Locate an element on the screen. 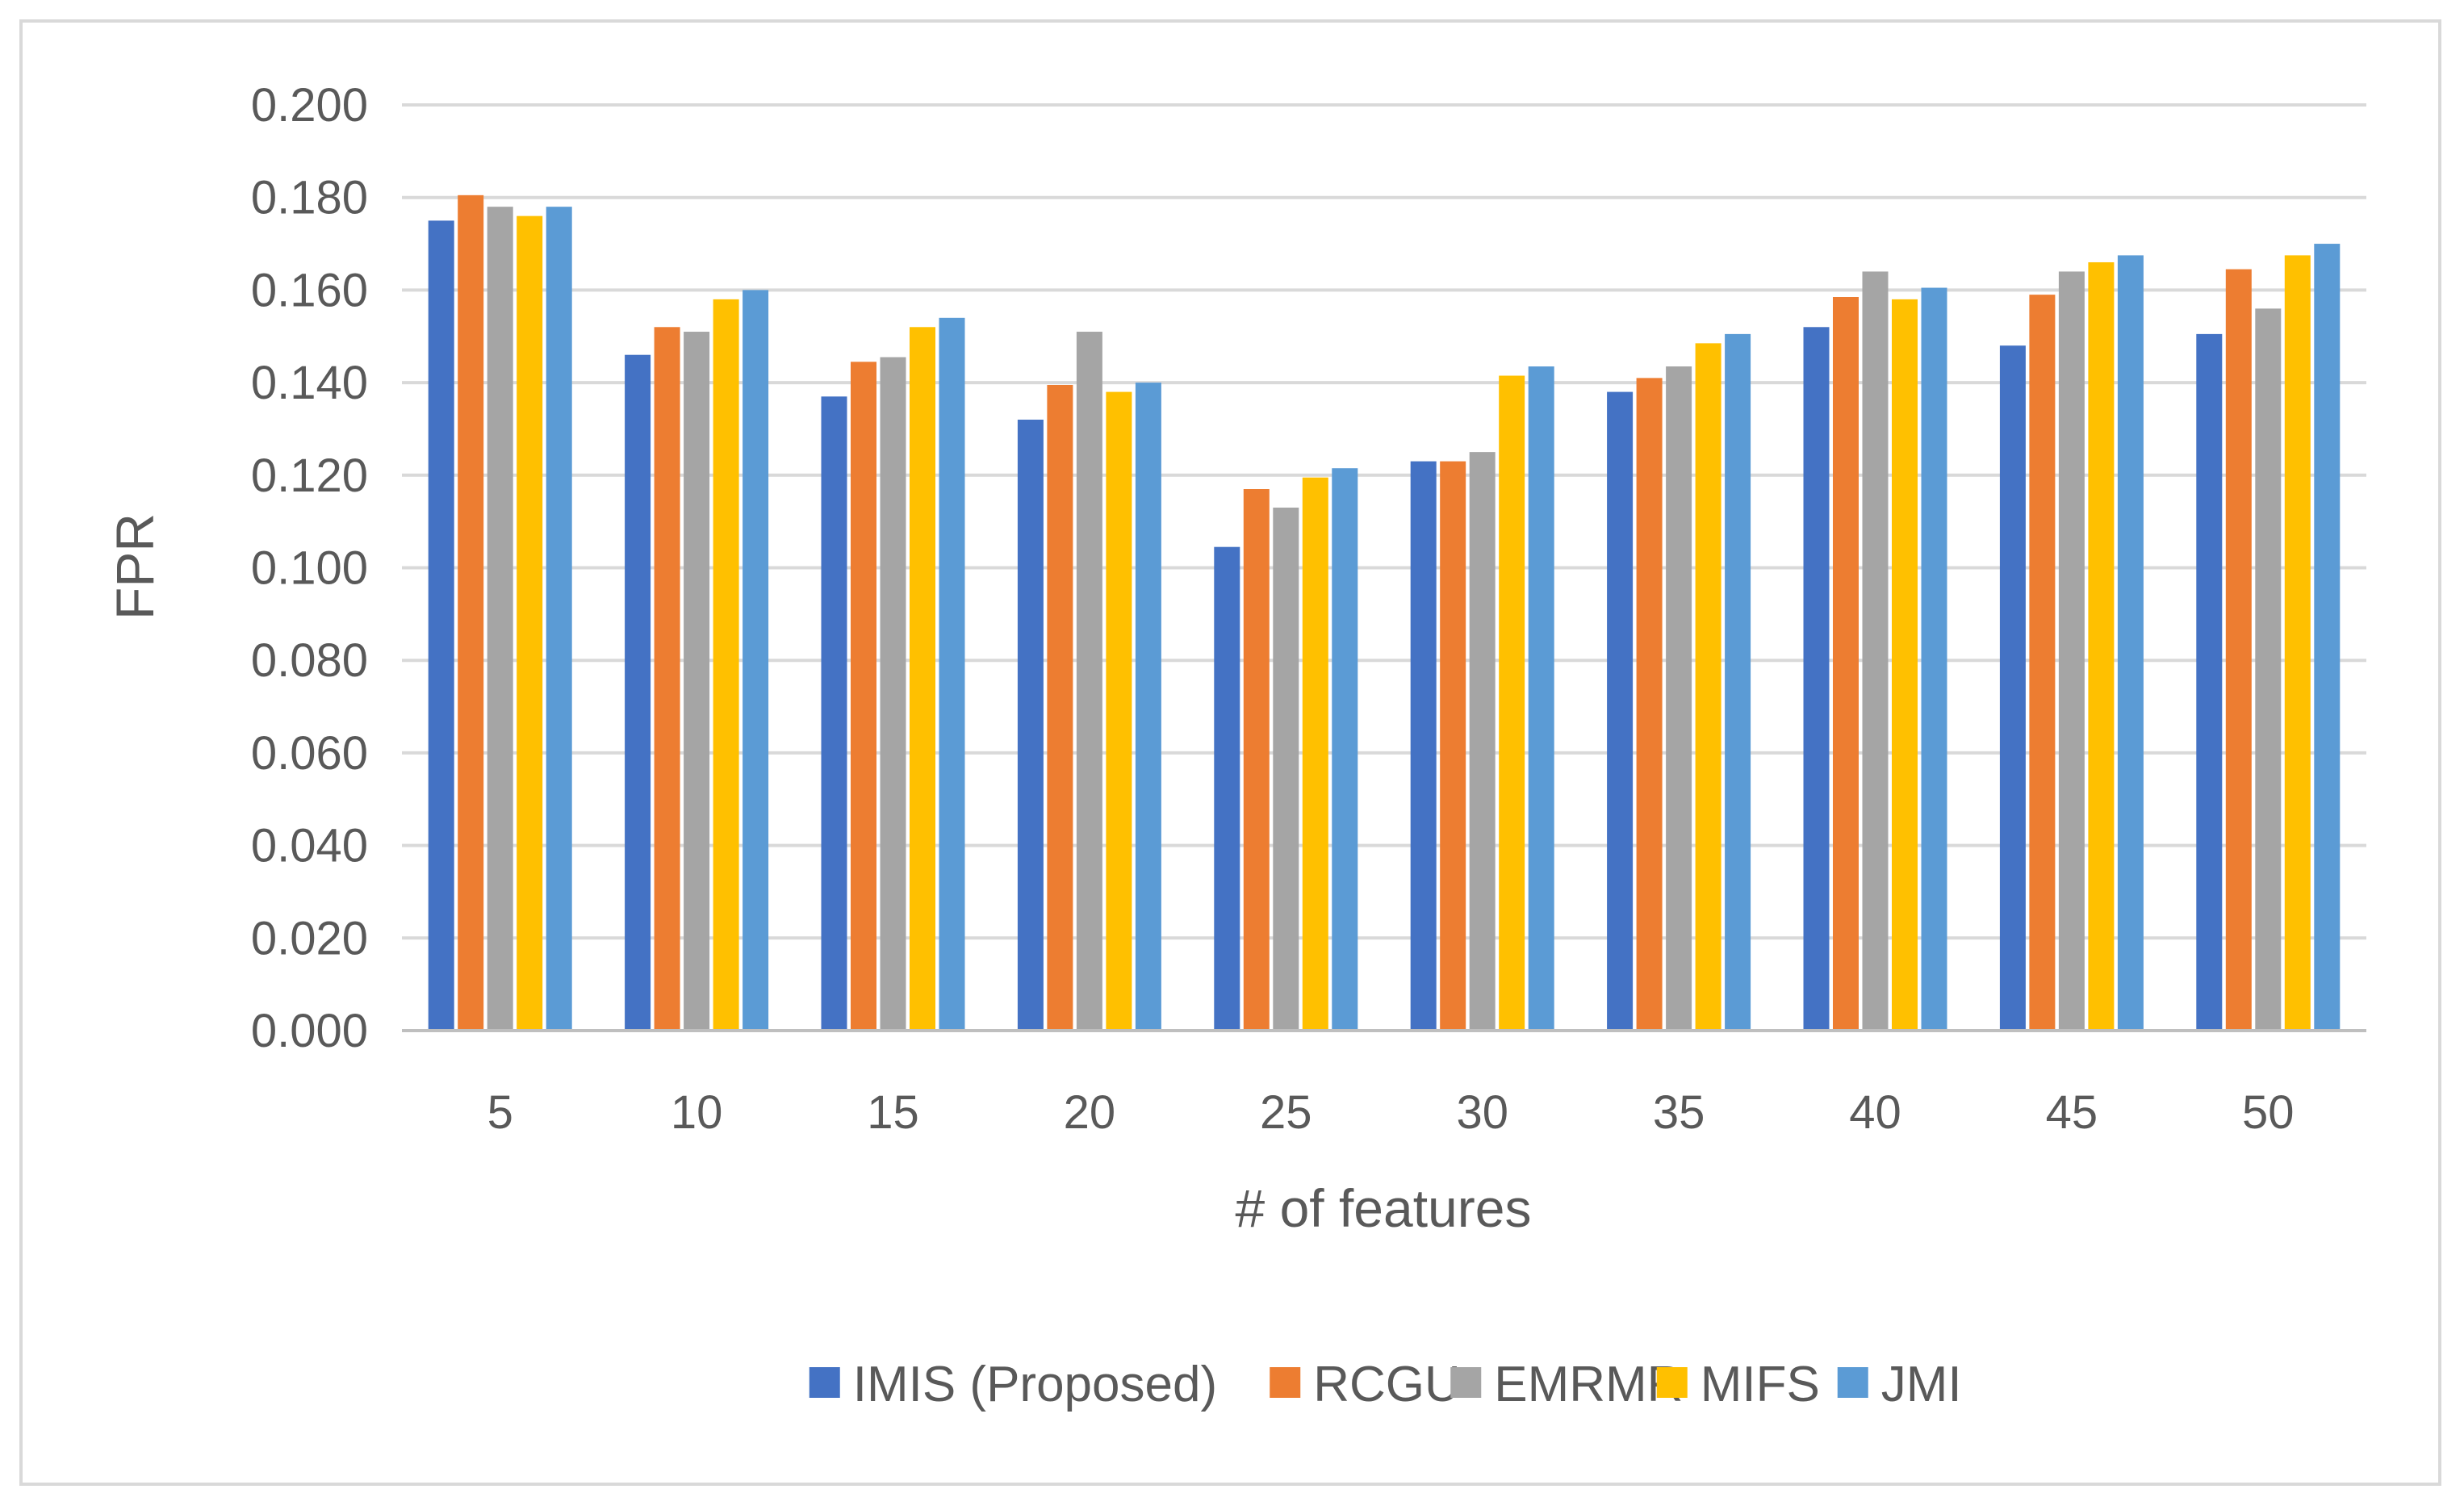 Image resolution: width=2464 pixels, height=1510 pixels. y-tick-label: 0.140 is located at coordinates (309, 383).